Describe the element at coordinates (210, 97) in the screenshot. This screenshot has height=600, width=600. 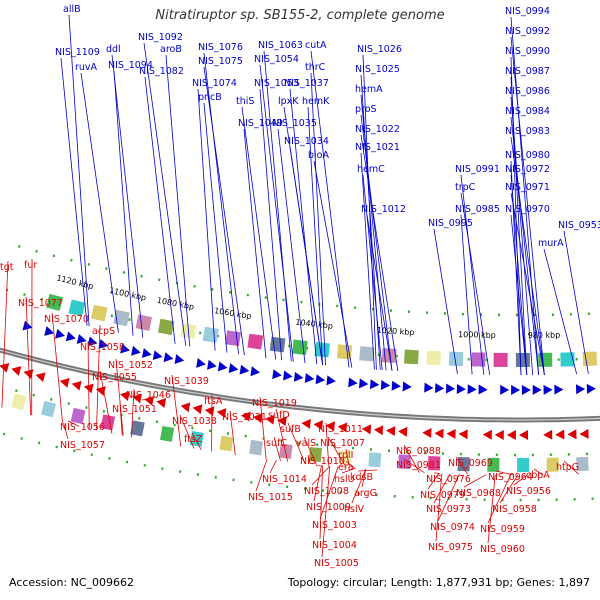
I see `forward-gene-label: pncB` at that location.